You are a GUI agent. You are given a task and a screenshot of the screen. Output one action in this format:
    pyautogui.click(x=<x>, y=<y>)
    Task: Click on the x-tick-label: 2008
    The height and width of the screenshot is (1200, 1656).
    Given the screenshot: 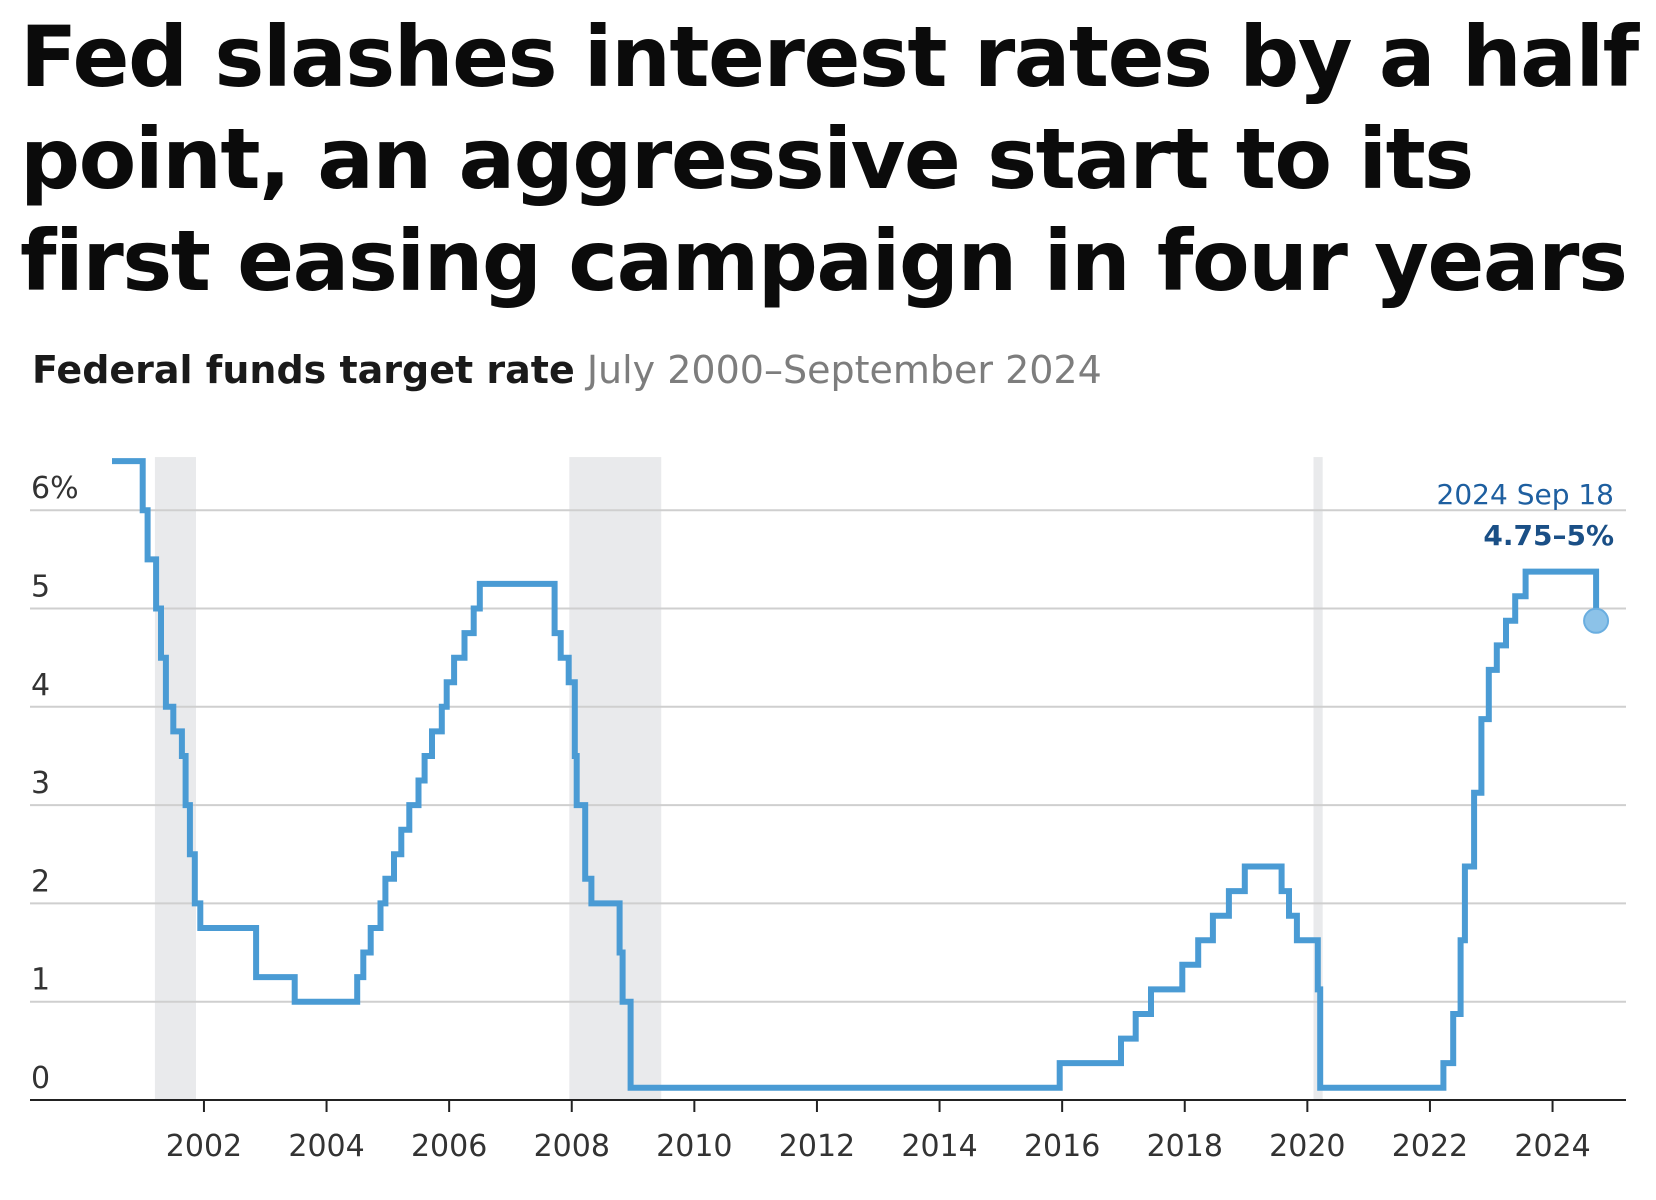 What is the action you would take?
    pyautogui.click(x=572, y=1146)
    